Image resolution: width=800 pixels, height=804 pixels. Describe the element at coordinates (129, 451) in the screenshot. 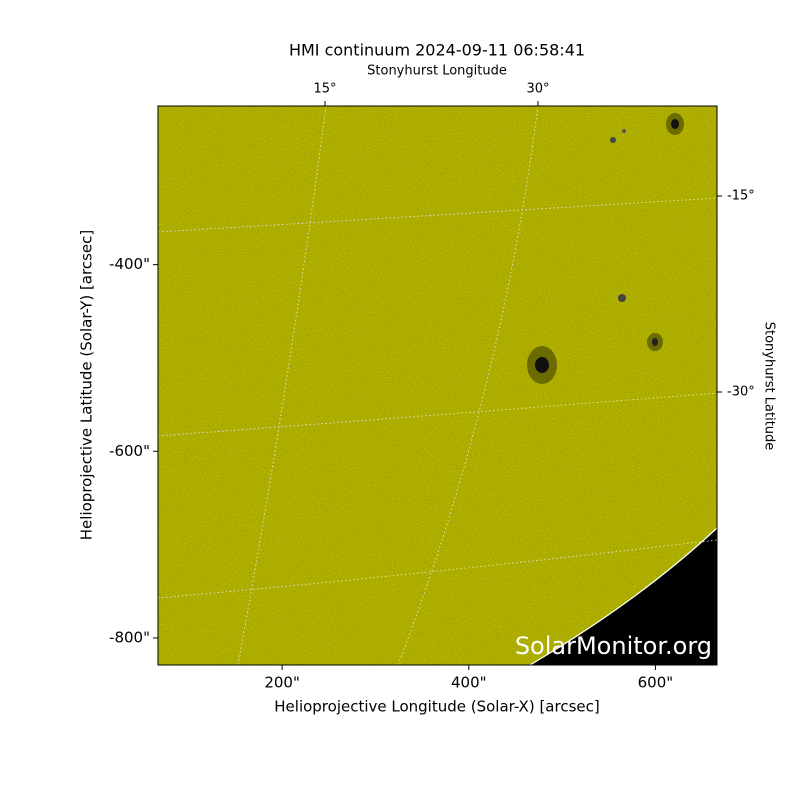

I see `y-tick-label: -600"` at that location.